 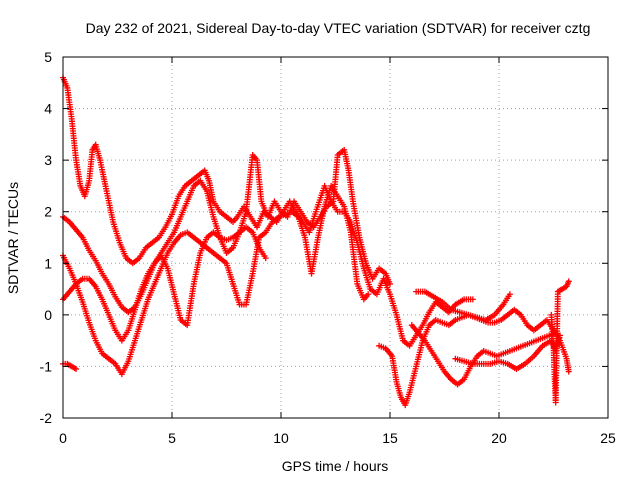 What do you see at coordinates (337, 438) in the screenshot?
I see `x-tick-labels: 0 5 10 15 20 25` at bounding box center [337, 438].